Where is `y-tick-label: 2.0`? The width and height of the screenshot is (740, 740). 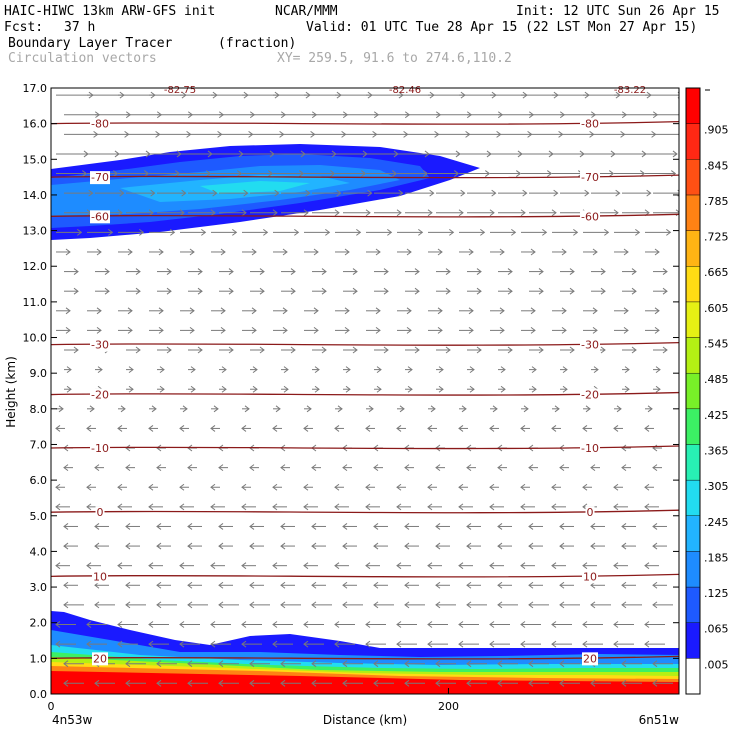
y-tick-label: 2.0 is located at coordinates (39, 623).